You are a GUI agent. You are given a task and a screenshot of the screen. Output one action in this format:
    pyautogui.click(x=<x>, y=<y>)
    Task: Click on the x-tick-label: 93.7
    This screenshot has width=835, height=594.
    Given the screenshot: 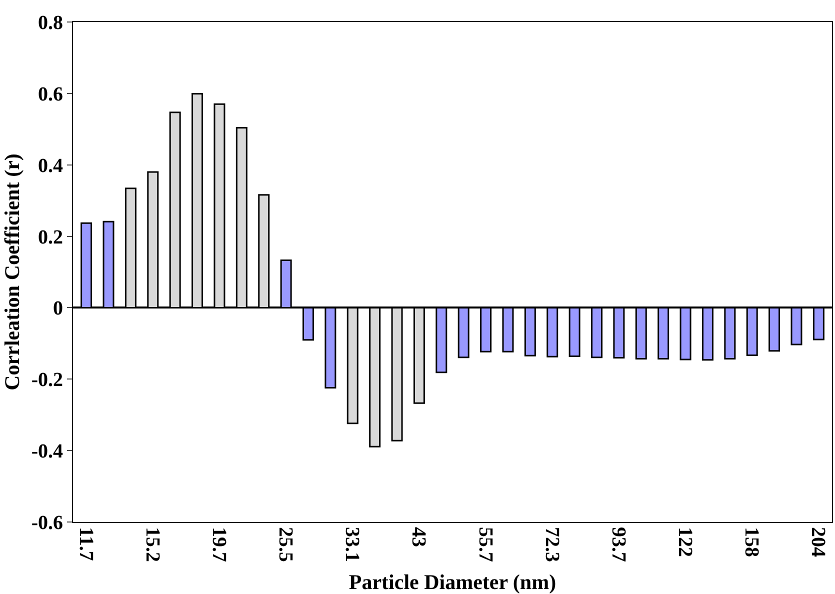 What is the action you would take?
    pyautogui.click(x=618, y=544)
    